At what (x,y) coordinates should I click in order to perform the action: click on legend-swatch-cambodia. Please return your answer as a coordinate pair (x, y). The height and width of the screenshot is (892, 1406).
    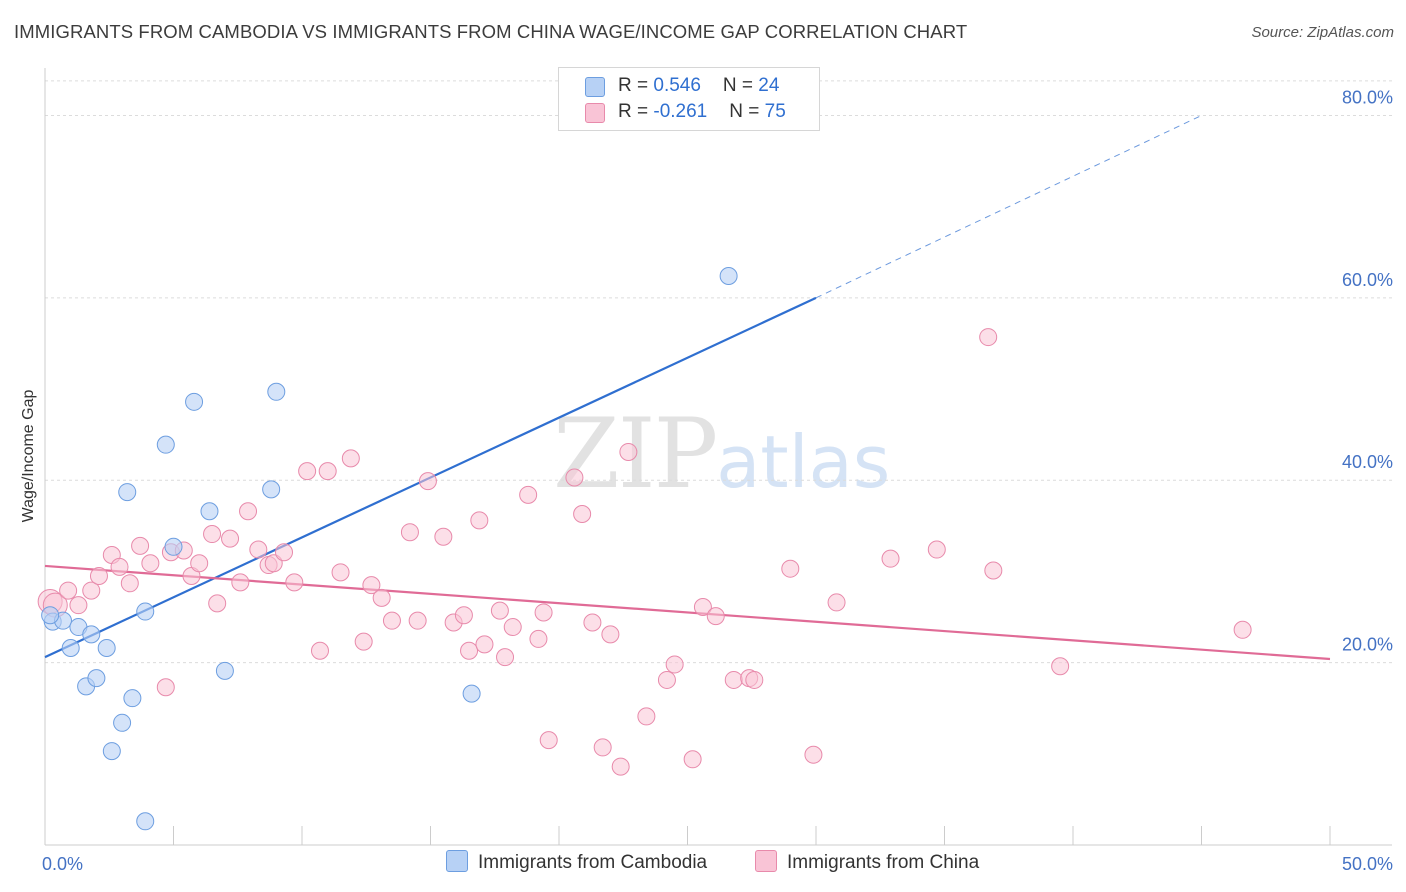
    Looking at the image, I should click on (595, 87).